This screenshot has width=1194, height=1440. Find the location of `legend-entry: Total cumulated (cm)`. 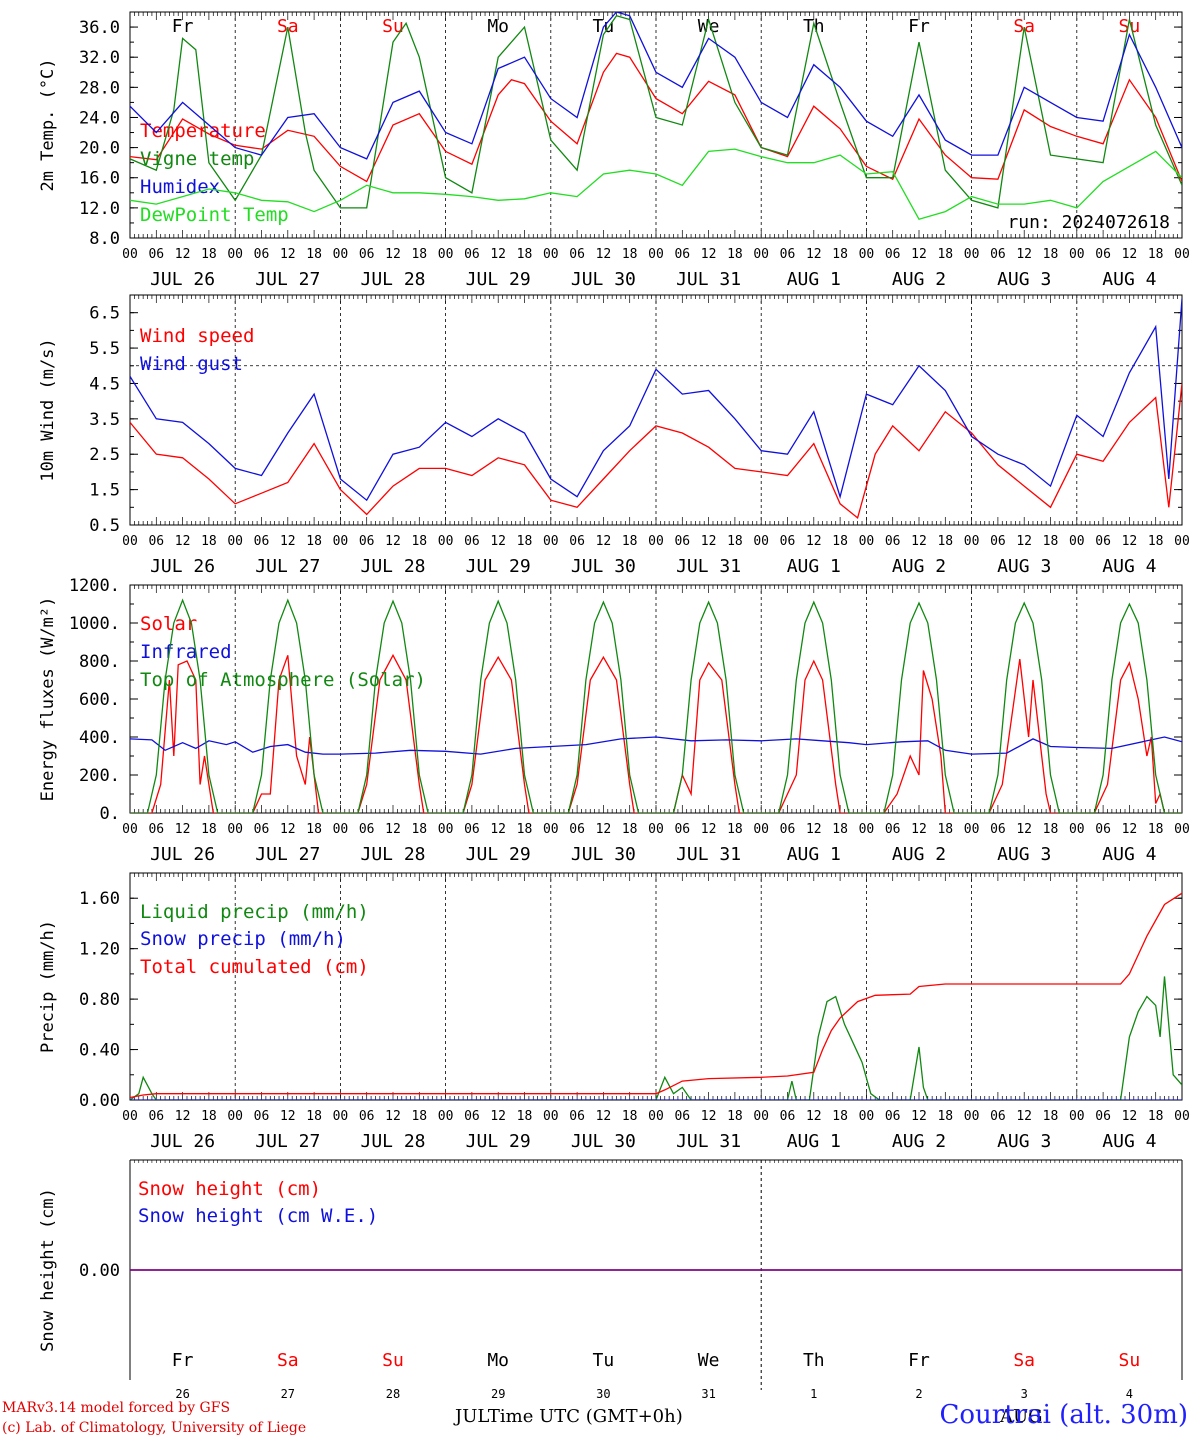

legend-entry: Total cumulated (cm) is located at coordinates (254, 967).